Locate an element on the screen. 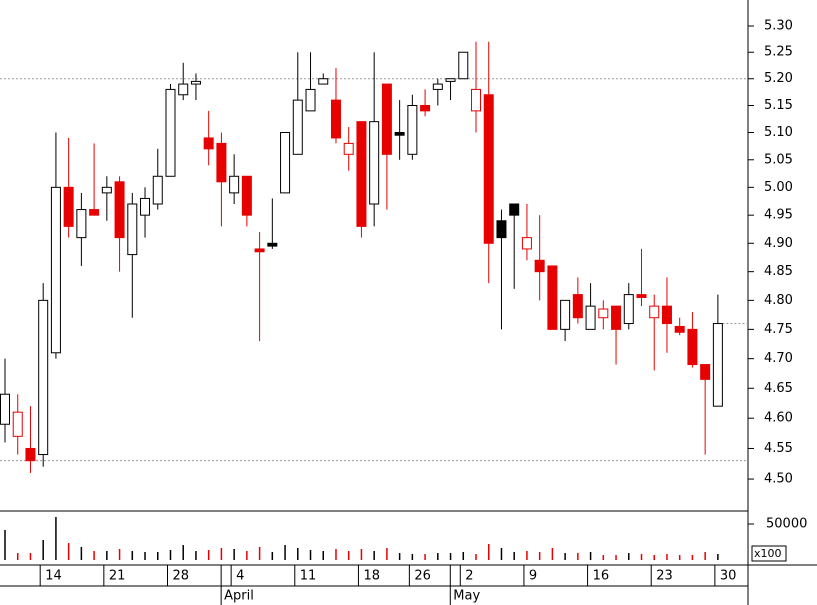 The width and height of the screenshot is (817, 605). month-label: April is located at coordinates (239, 596).